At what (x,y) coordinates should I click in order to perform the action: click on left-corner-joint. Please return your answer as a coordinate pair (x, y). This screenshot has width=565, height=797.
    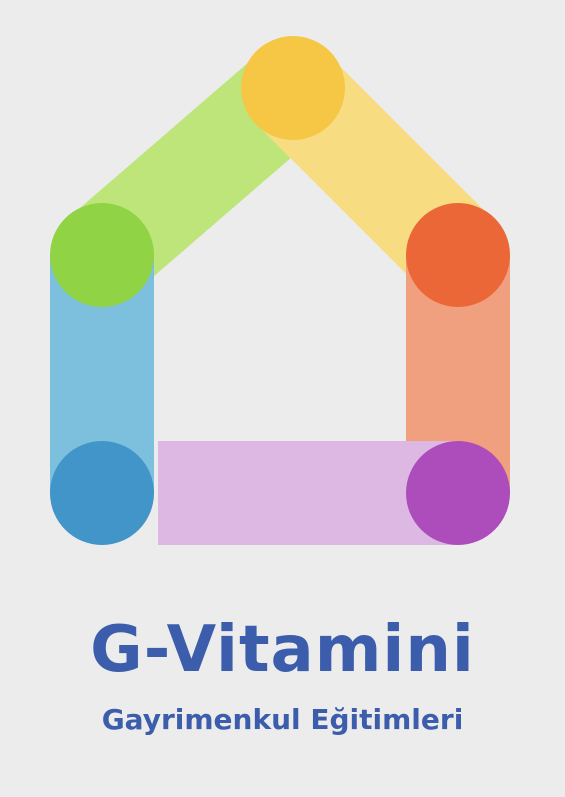
    Looking at the image, I should click on (102, 255).